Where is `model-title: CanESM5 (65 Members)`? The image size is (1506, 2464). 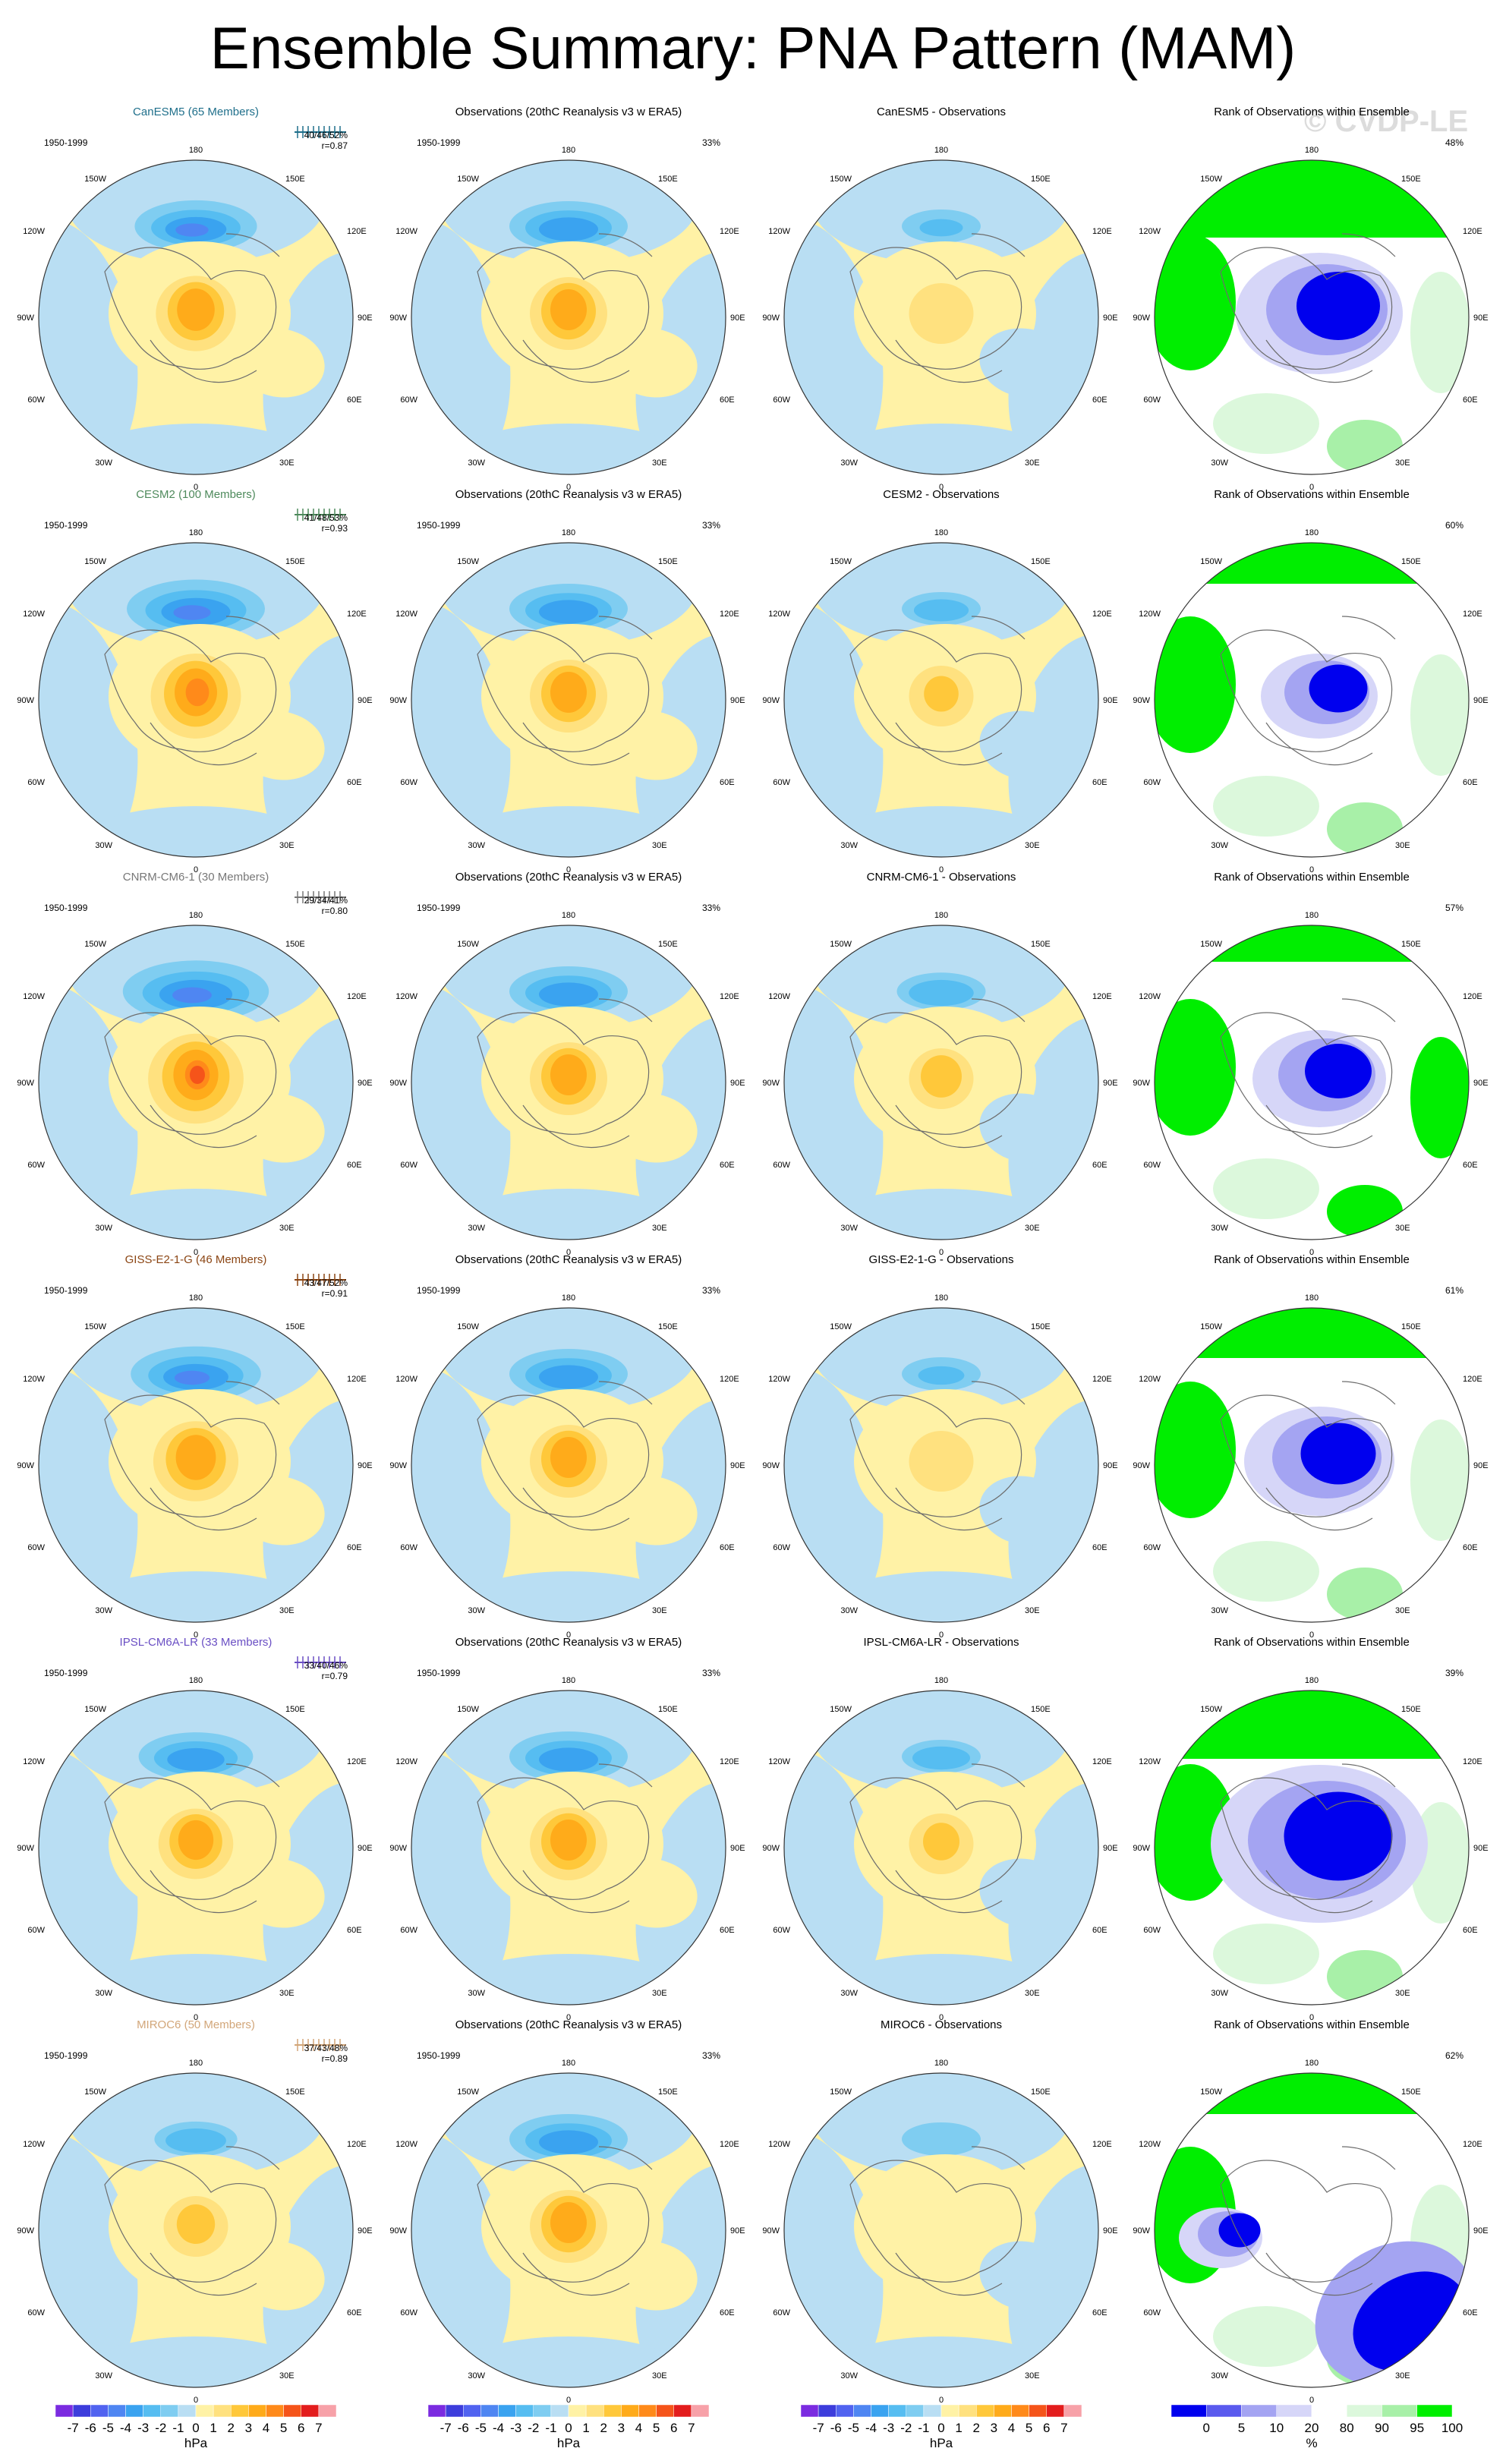 model-title: CanESM5 (65 Members) is located at coordinates (196, 112).